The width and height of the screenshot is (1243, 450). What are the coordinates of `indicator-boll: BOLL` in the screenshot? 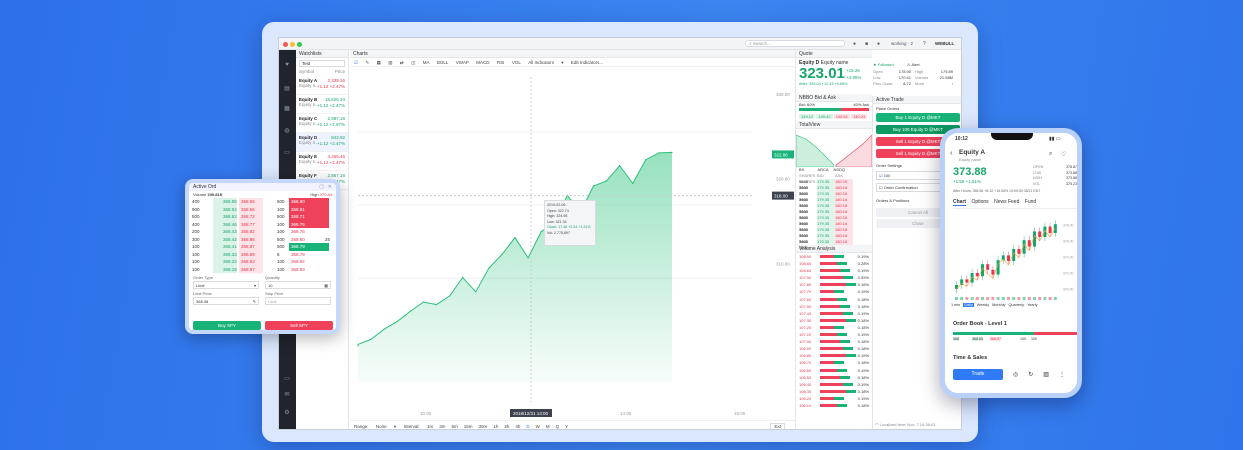 It's located at (442, 62).